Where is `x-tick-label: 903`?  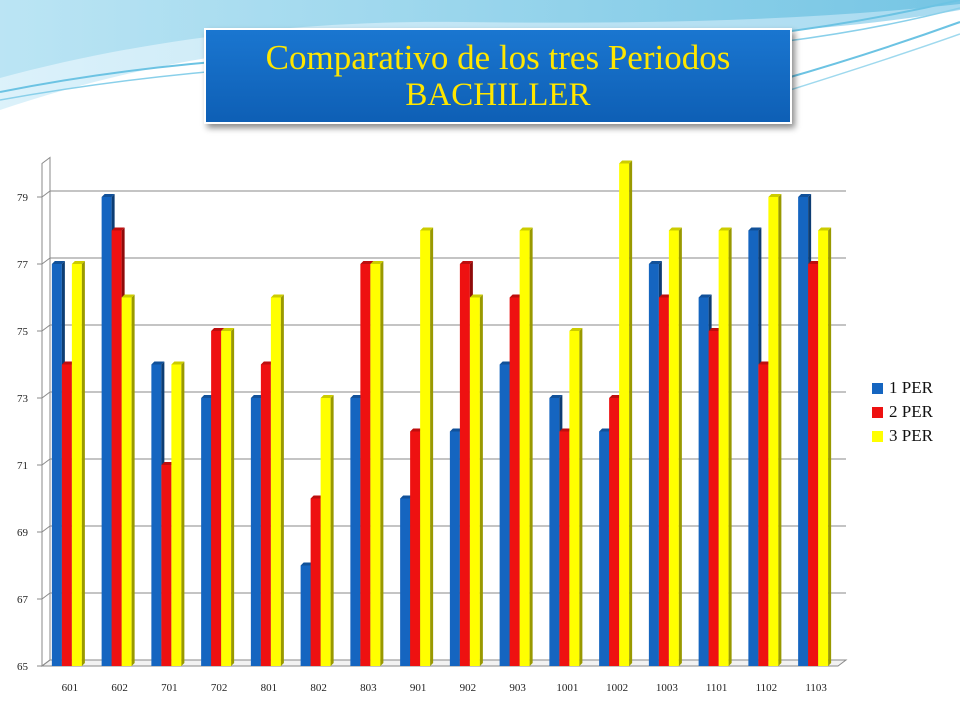
x-tick-label: 903 is located at coordinates (517, 688).